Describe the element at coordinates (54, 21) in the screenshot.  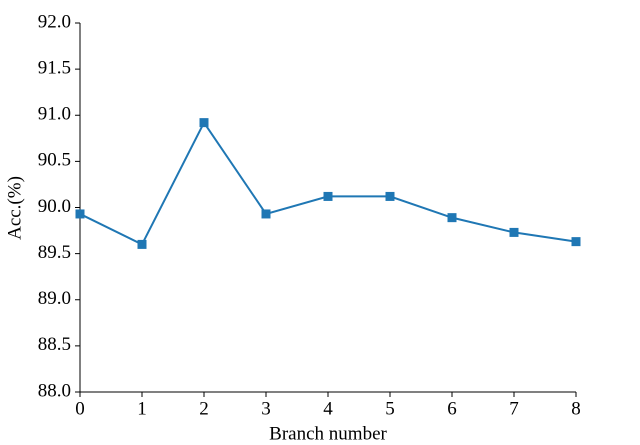
I see `y-tick-label: 92.0` at that location.